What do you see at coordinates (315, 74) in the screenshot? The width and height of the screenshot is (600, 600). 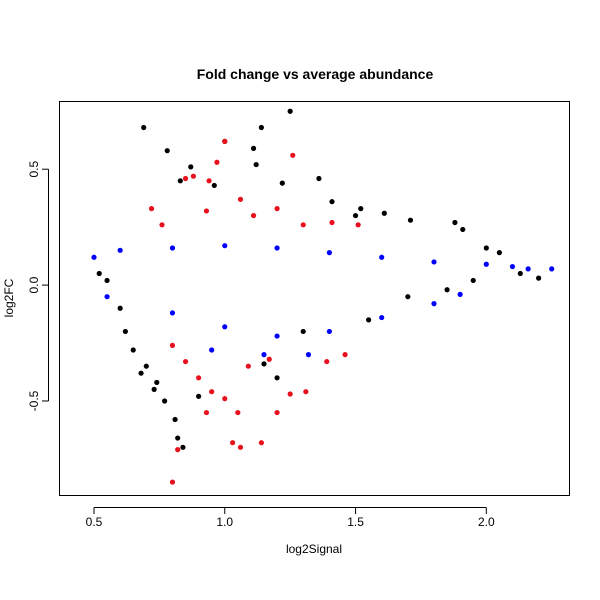 I see `chart-title: Fold change vs average abundance` at bounding box center [315, 74].